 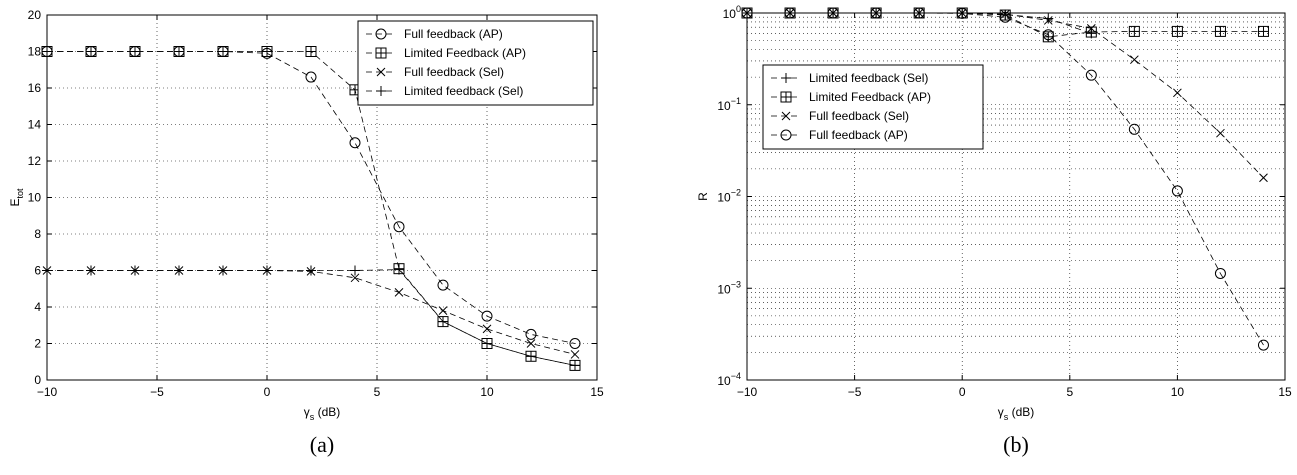 I want to click on y-tick-label: 6, so click(x=37, y=271).